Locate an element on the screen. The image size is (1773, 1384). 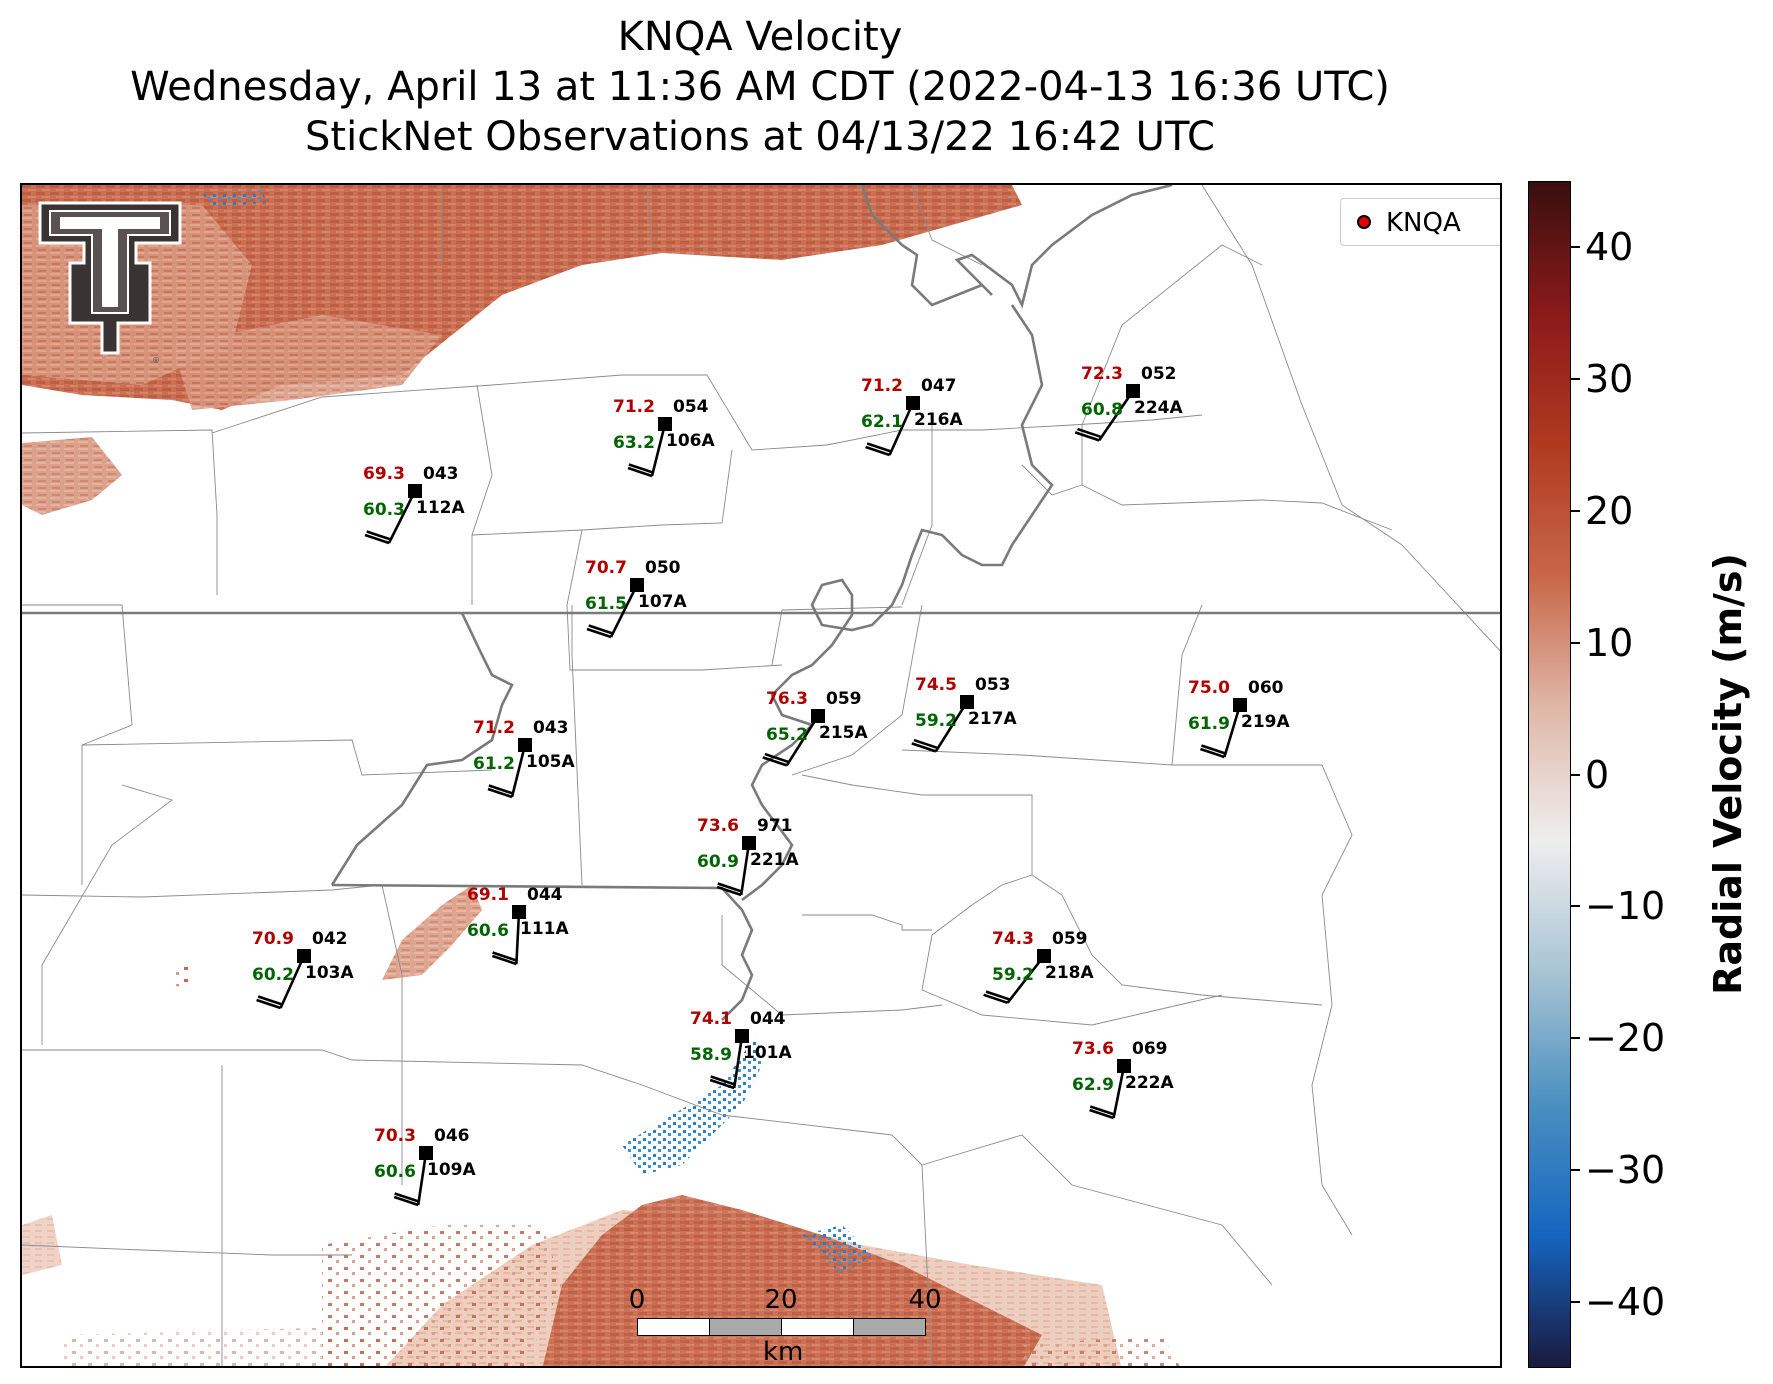
station-plot: 73.6 069 62.9 222A is located at coordinates (1123, 1079).